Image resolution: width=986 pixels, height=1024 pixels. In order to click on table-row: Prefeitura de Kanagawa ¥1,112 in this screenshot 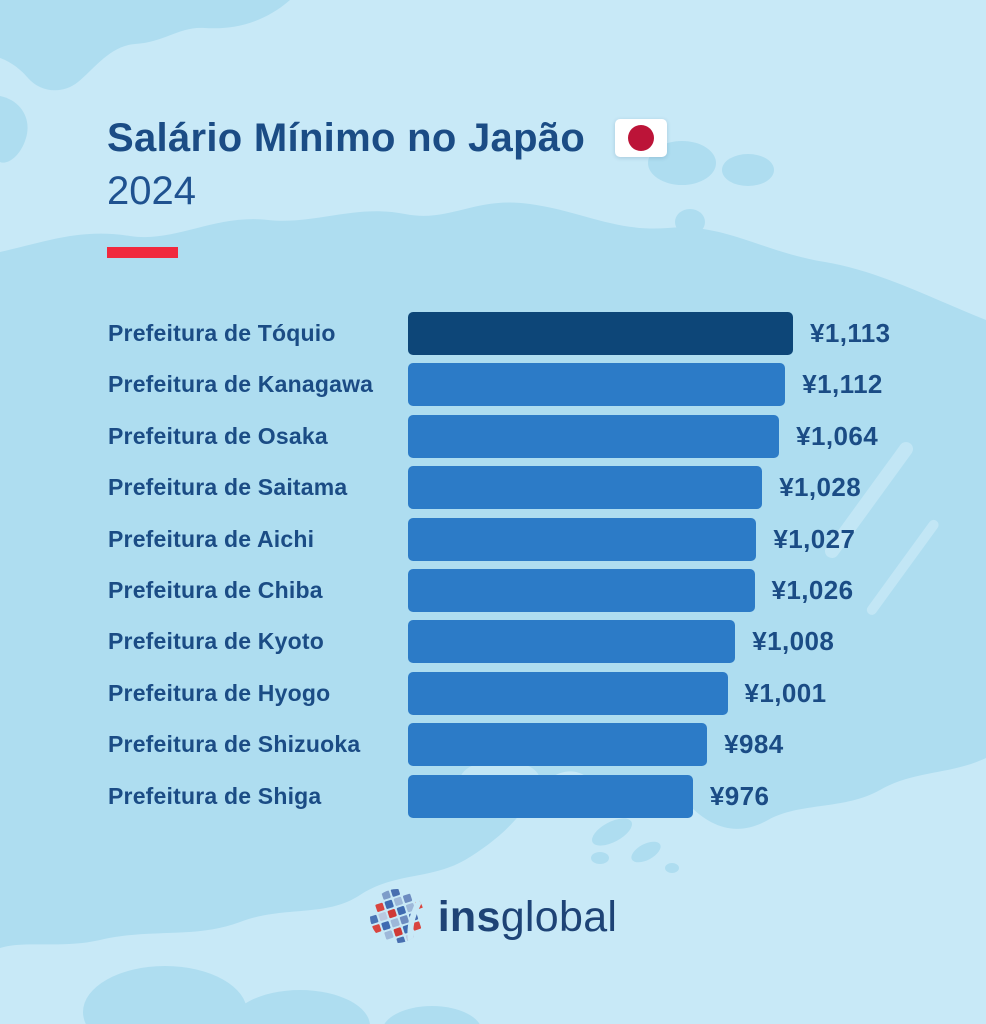, I will do `click(499, 385)`.